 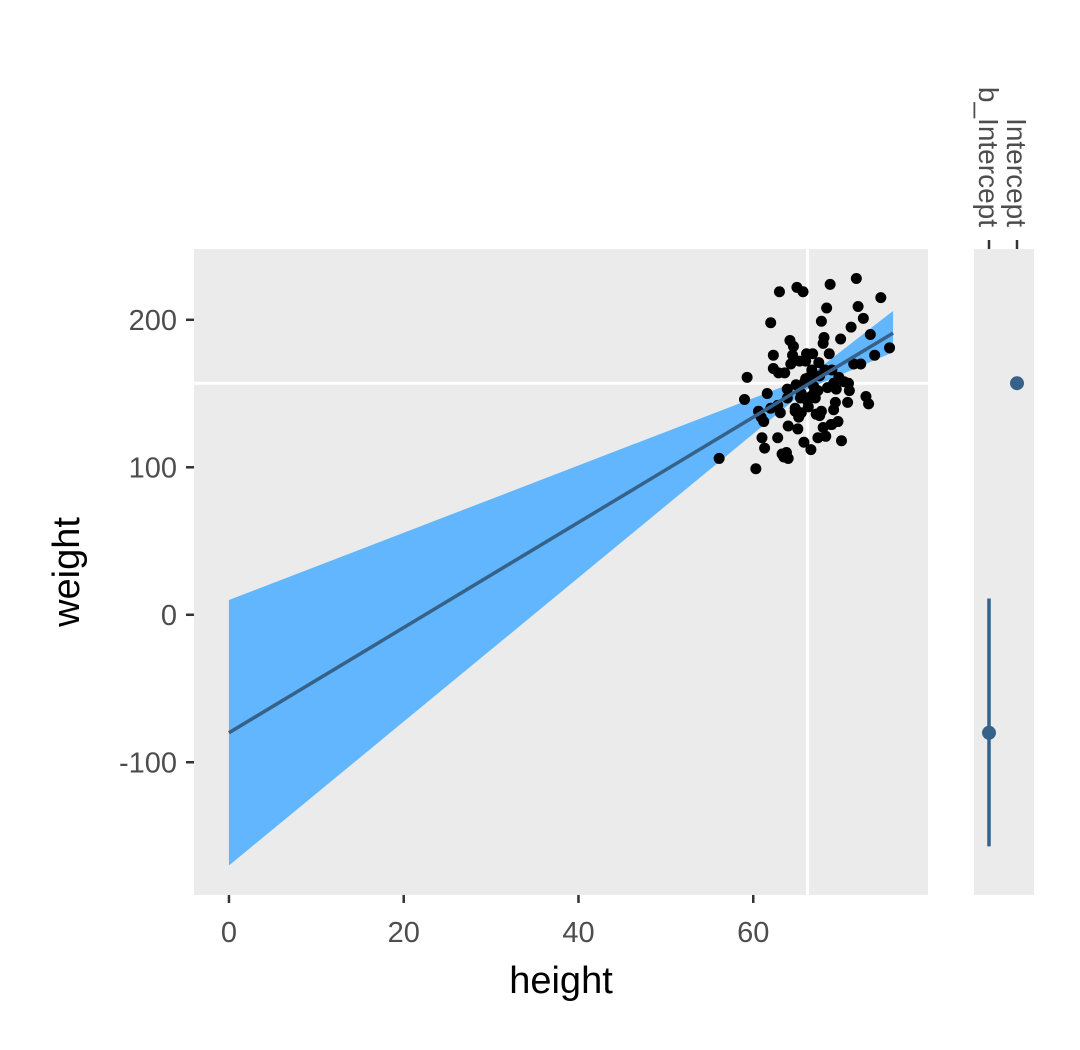 What do you see at coordinates (1003, 611) in the screenshot?
I see `coefficient-plot-layer` at bounding box center [1003, 611].